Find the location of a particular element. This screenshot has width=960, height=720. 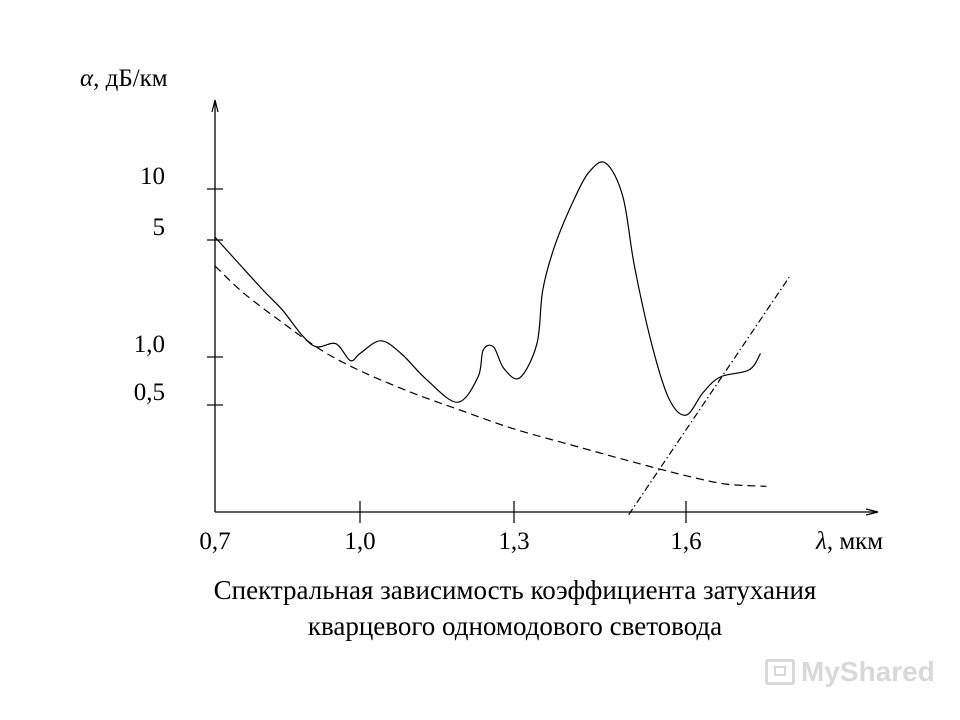

x-axis-label: λ, мкм is located at coordinates (849, 541).